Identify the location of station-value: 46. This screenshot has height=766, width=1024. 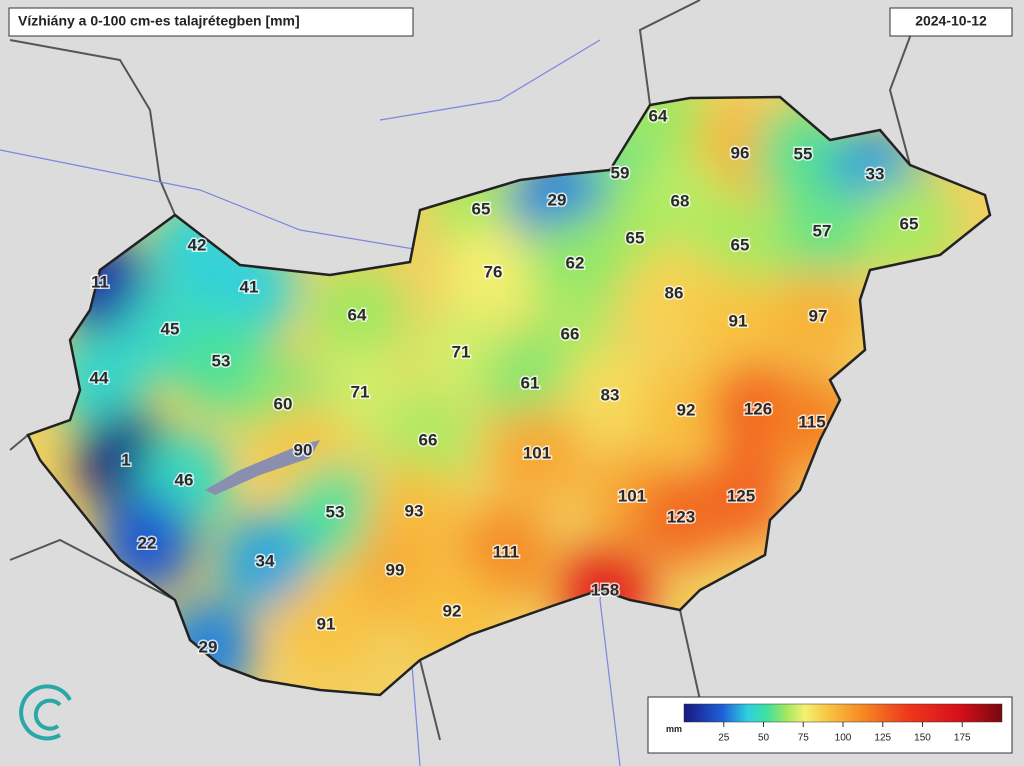
(184, 479).